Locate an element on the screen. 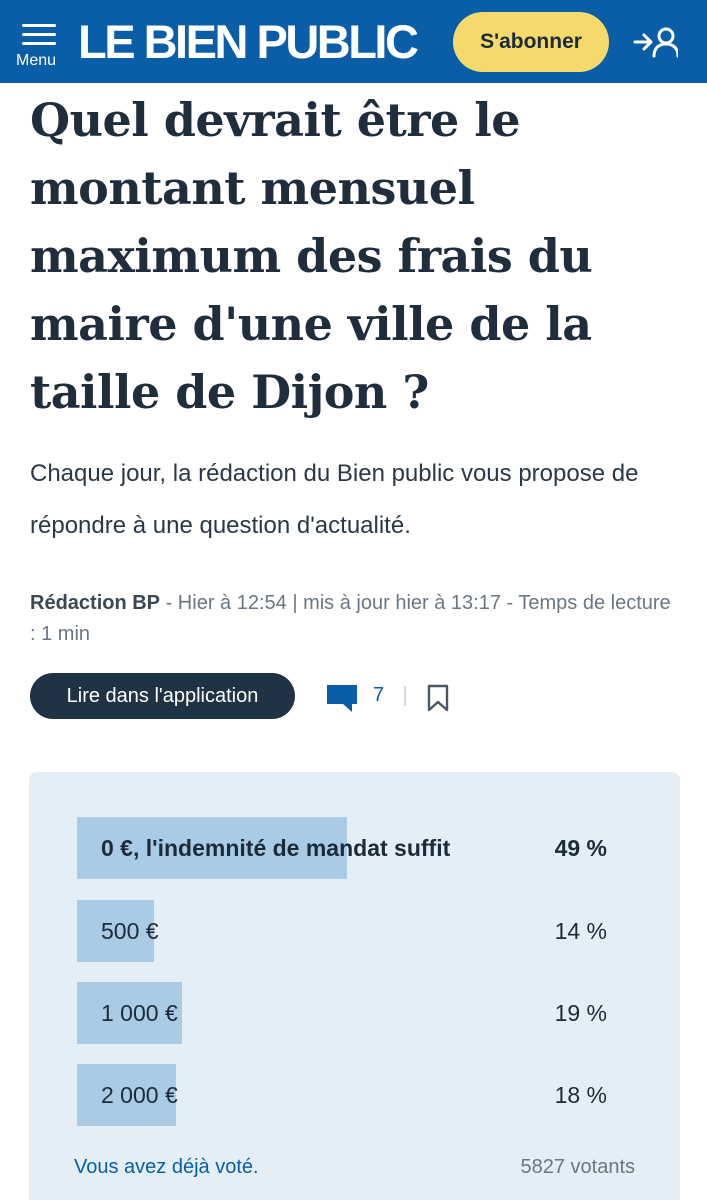  byline-author: Rédaction BP is located at coordinates (95, 603).